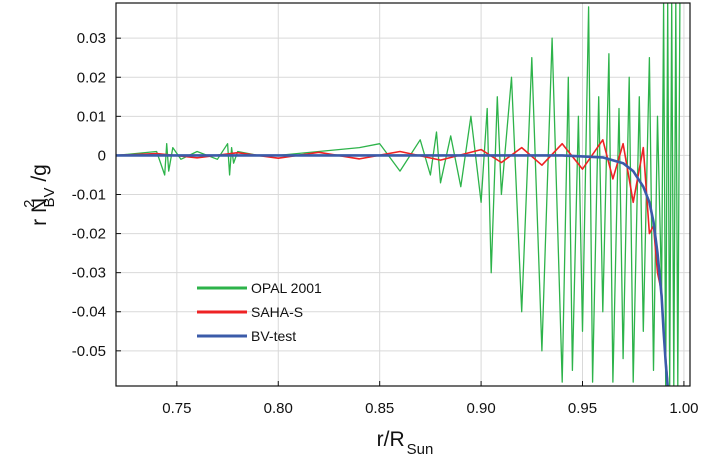 The height and width of the screenshot is (465, 713). Describe the element at coordinates (273, 336) in the screenshot. I see `legend-label: BV-test` at that location.